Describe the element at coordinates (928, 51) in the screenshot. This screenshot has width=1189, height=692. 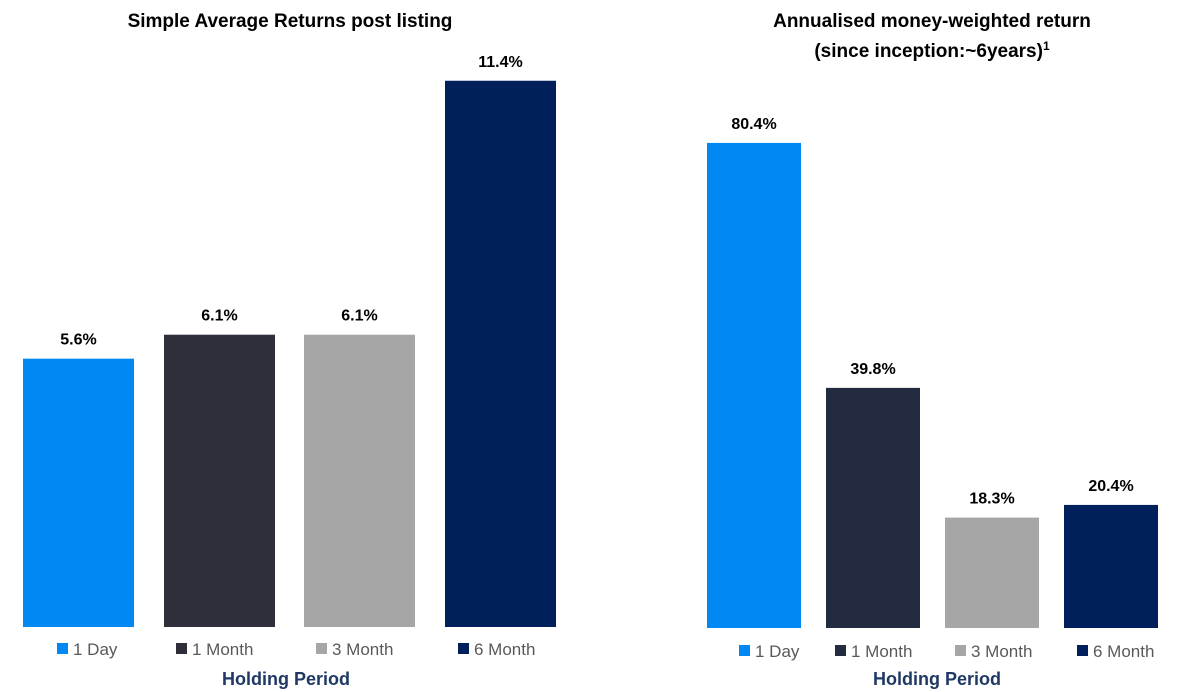
I see `chart2-subtitle-text: (since inception:~6years)` at that location.